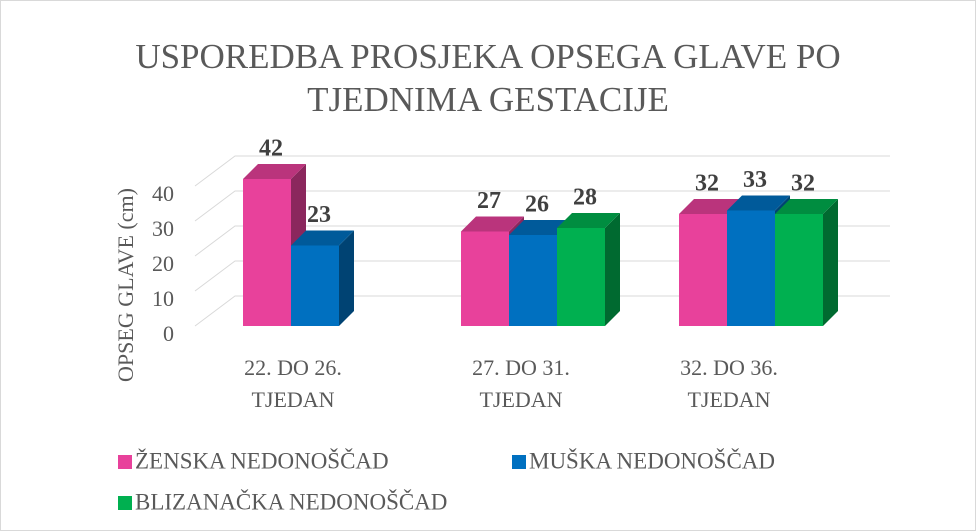 The width and height of the screenshot is (976, 531). Describe the element at coordinates (293, 367) in the screenshot. I see `x-tick-label: 22. DO 26.` at that location.